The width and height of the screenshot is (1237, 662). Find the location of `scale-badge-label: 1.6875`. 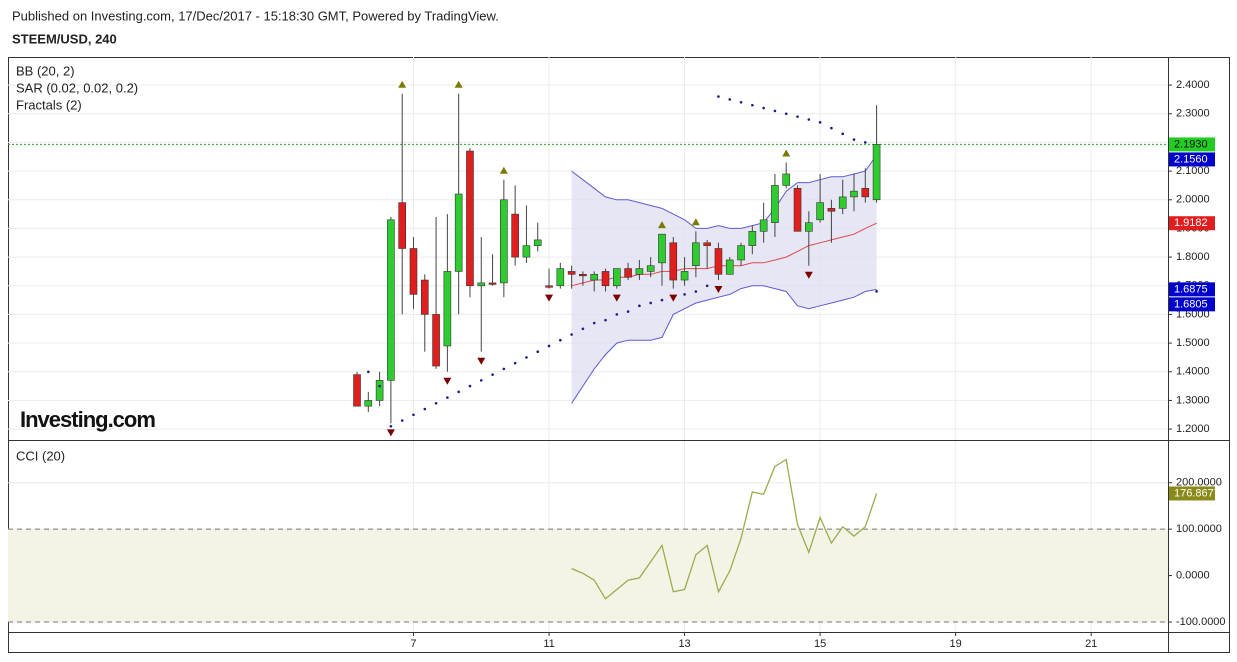

scale-badge-label: 1.6875 is located at coordinates (1191, 289).